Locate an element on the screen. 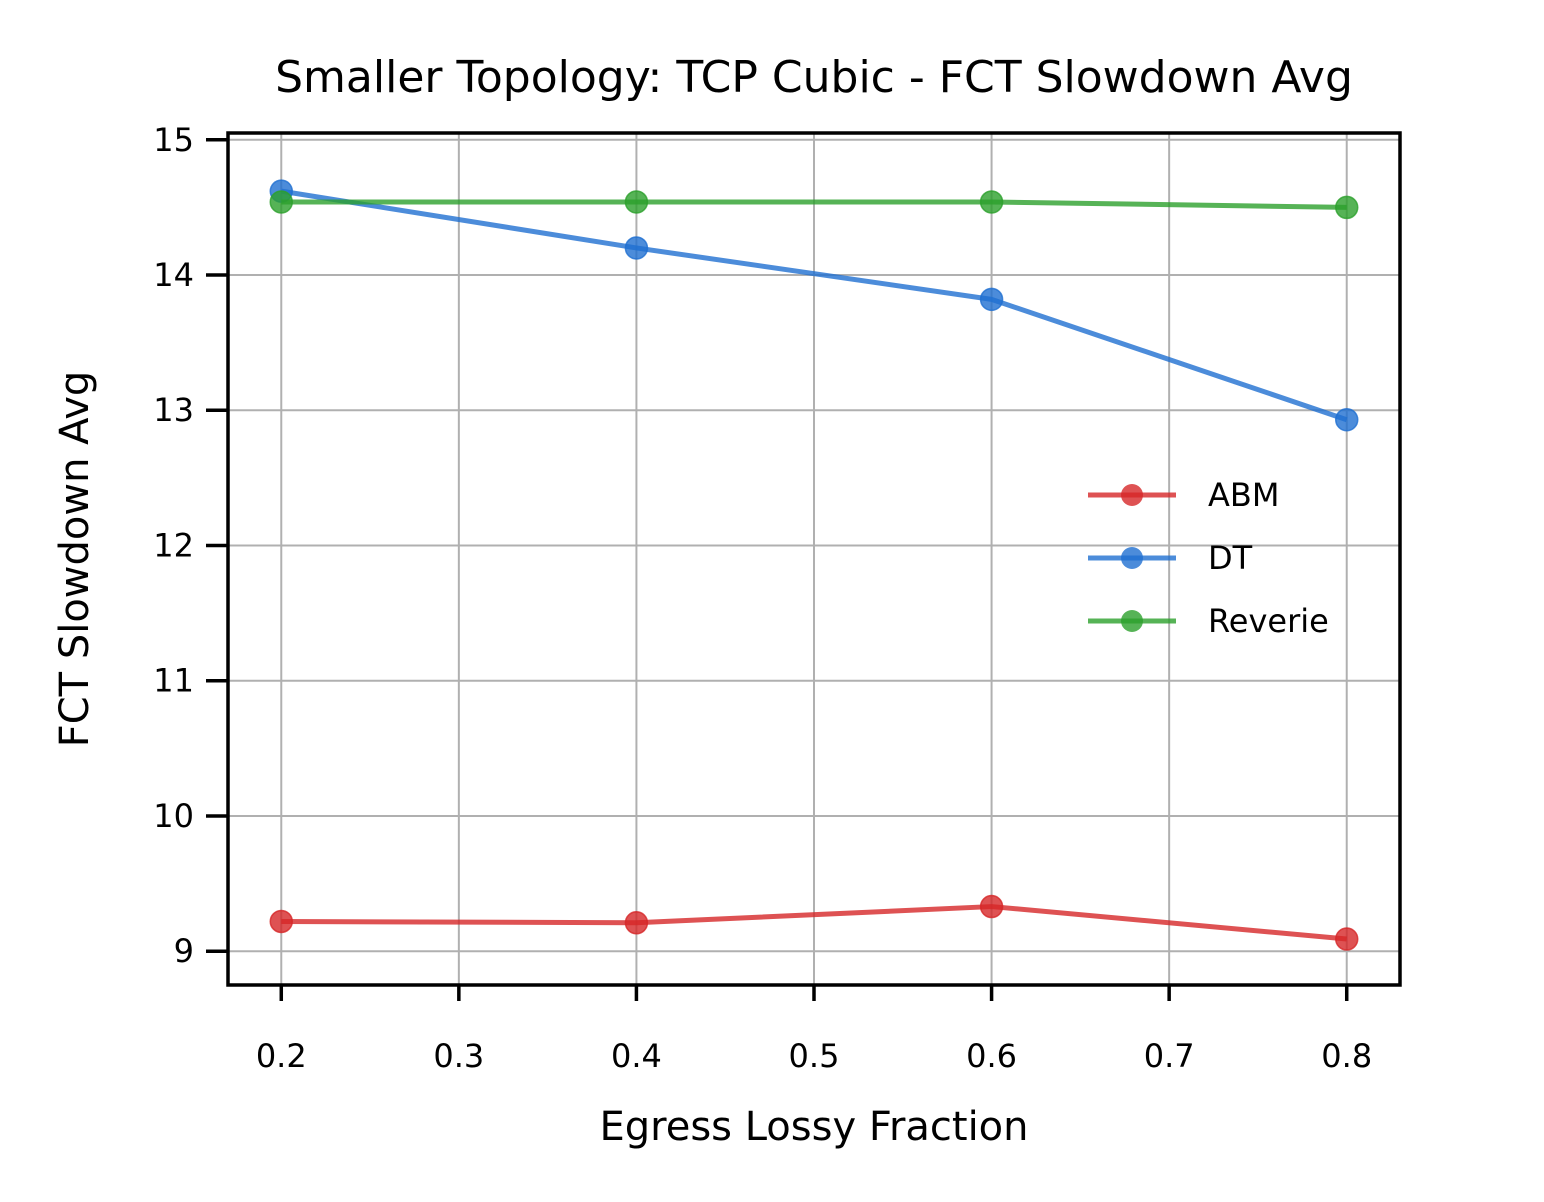 Image resolution: width=1544 pixels, height=1202 pixels. series-line-abm is located at coordinates (814, 923).